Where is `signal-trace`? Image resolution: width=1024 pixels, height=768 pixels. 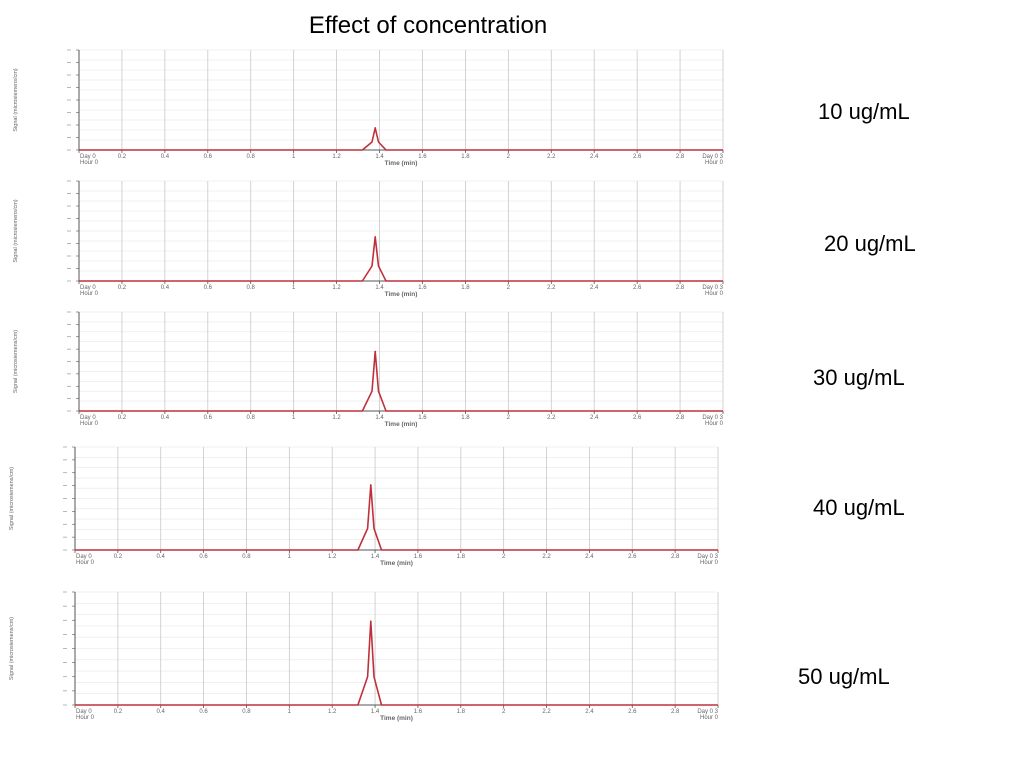
signal-trace is located at coordinates (396, 663).